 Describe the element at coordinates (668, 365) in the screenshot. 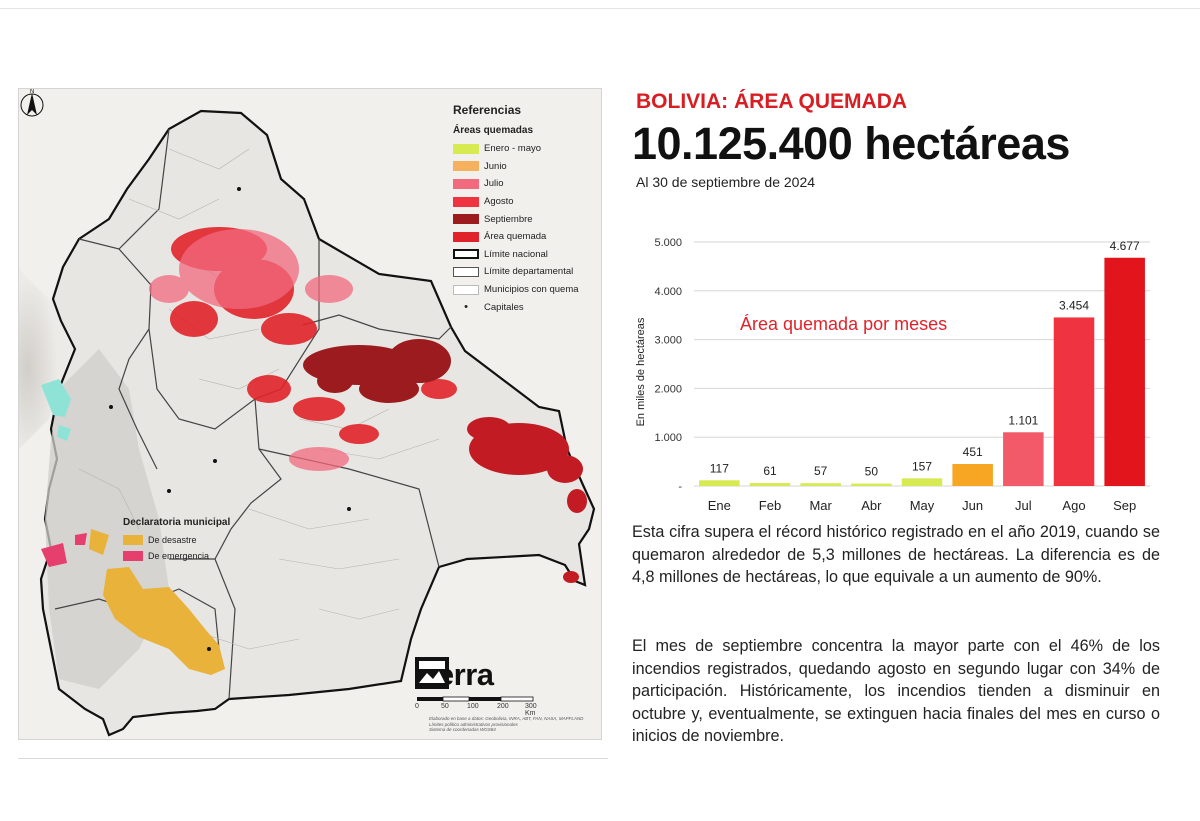

I see `chart-y-ticks: 5.000 4.000 3.000 2.000 1.000 -` at that location.